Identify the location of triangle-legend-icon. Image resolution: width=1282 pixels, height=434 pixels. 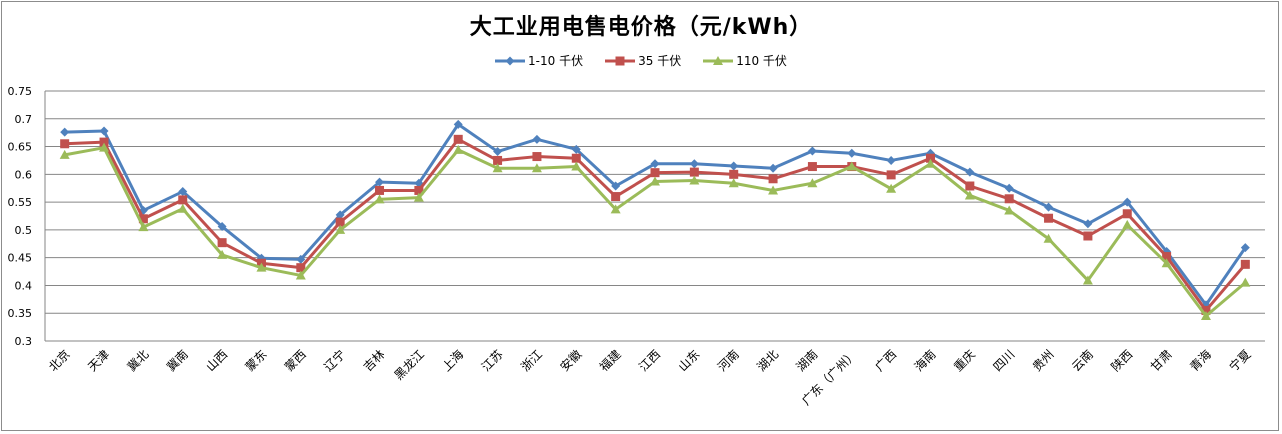
(718, 60).